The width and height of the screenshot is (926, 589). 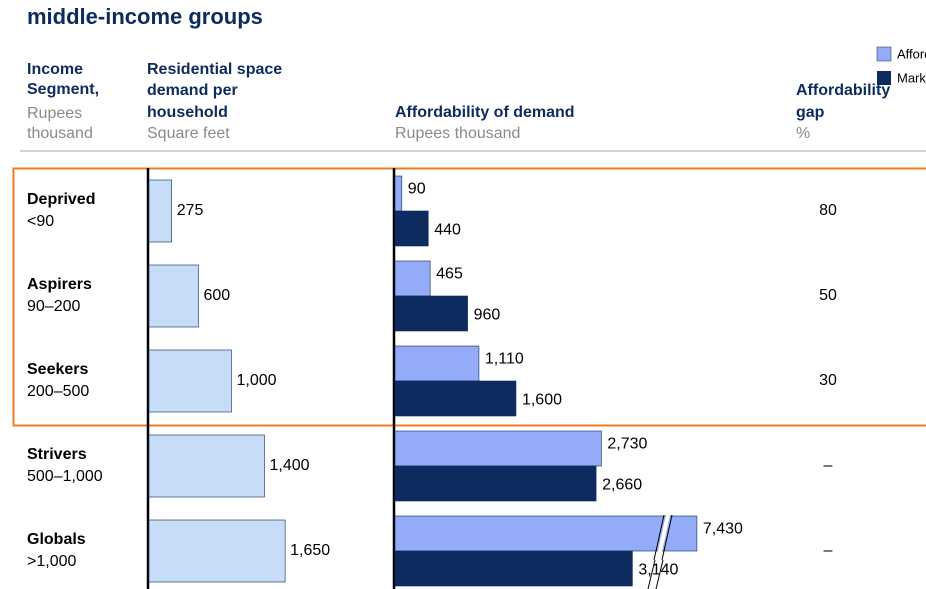 I want to click on gap-value: 50, so click(x=828, y=295).